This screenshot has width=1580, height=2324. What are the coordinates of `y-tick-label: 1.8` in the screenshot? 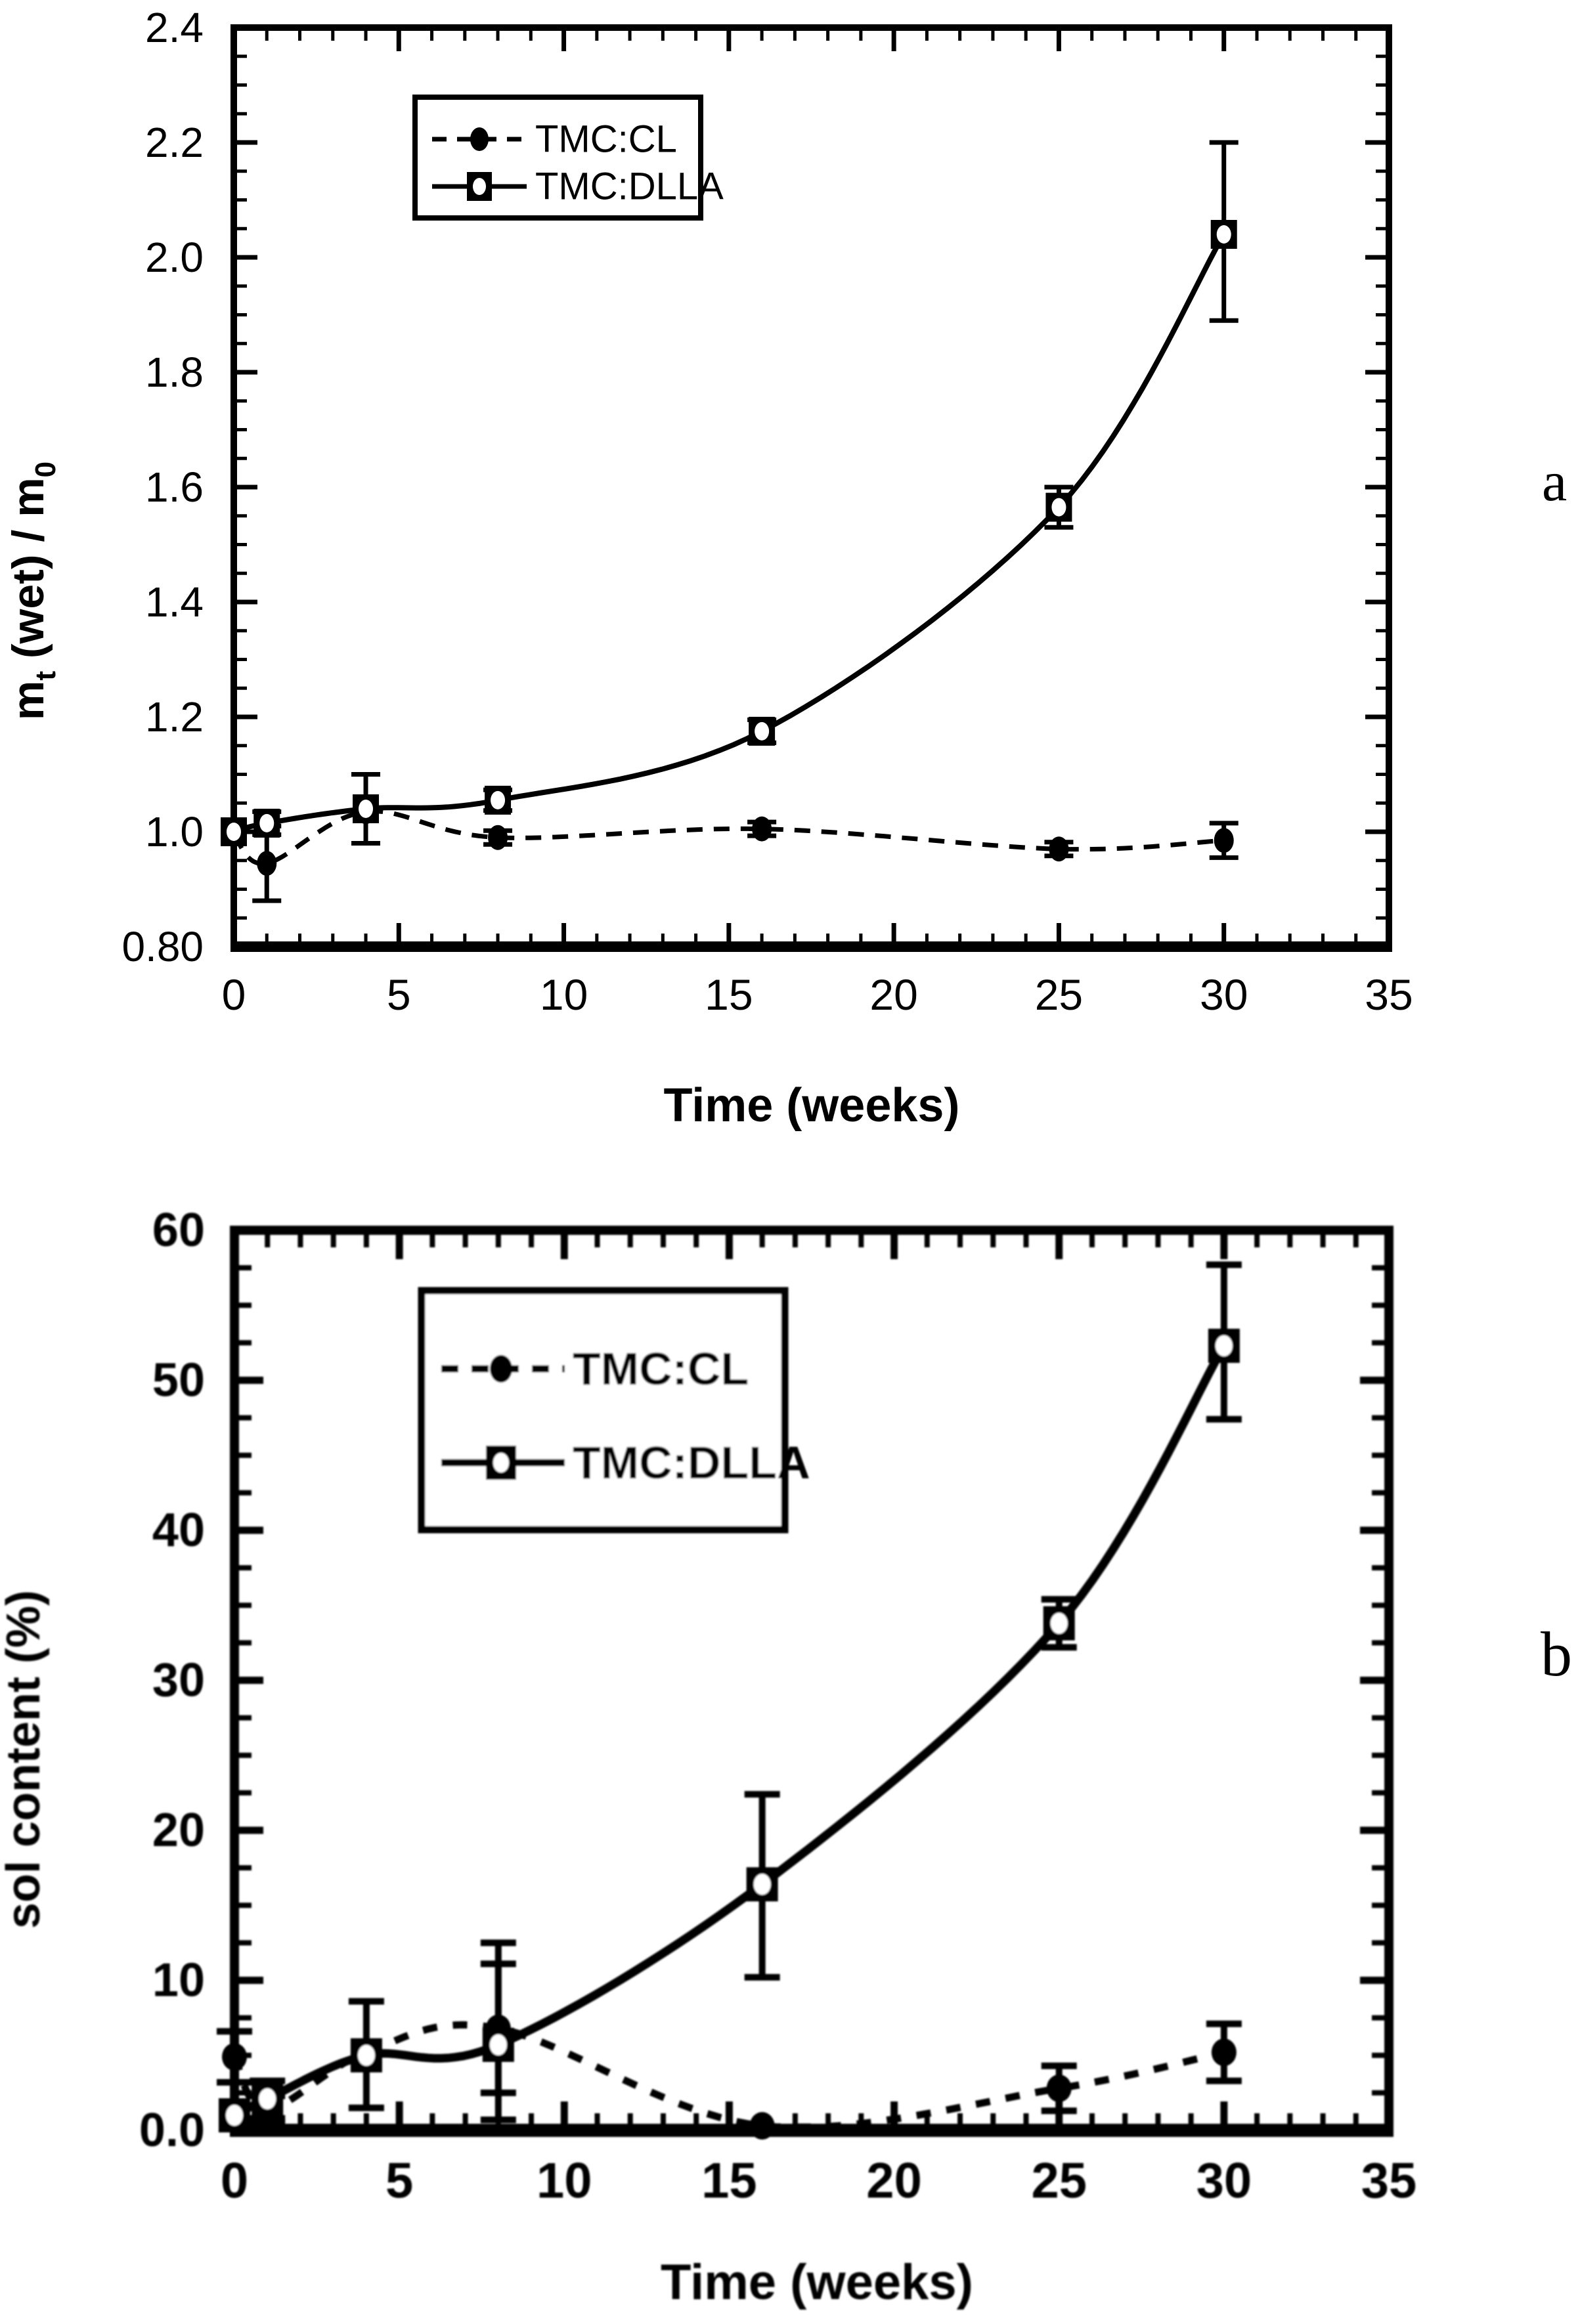 It's located at (174, 373).